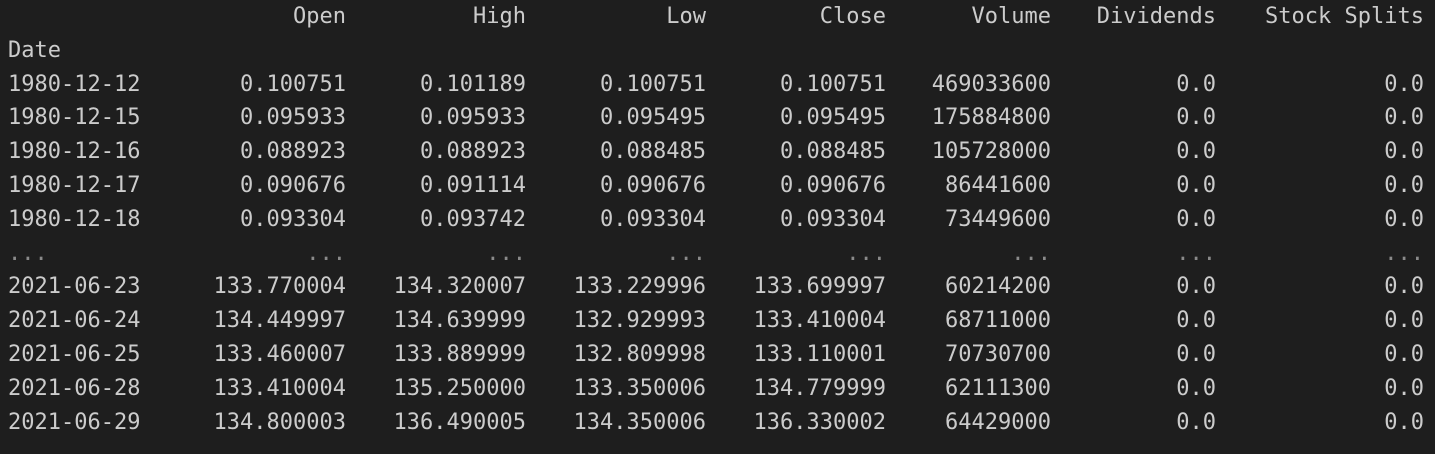 The image size is (1435, 454). Describe the element at coordinates (279, 321) in the screenshot. I see `cell-open: 134.449997` at that location.